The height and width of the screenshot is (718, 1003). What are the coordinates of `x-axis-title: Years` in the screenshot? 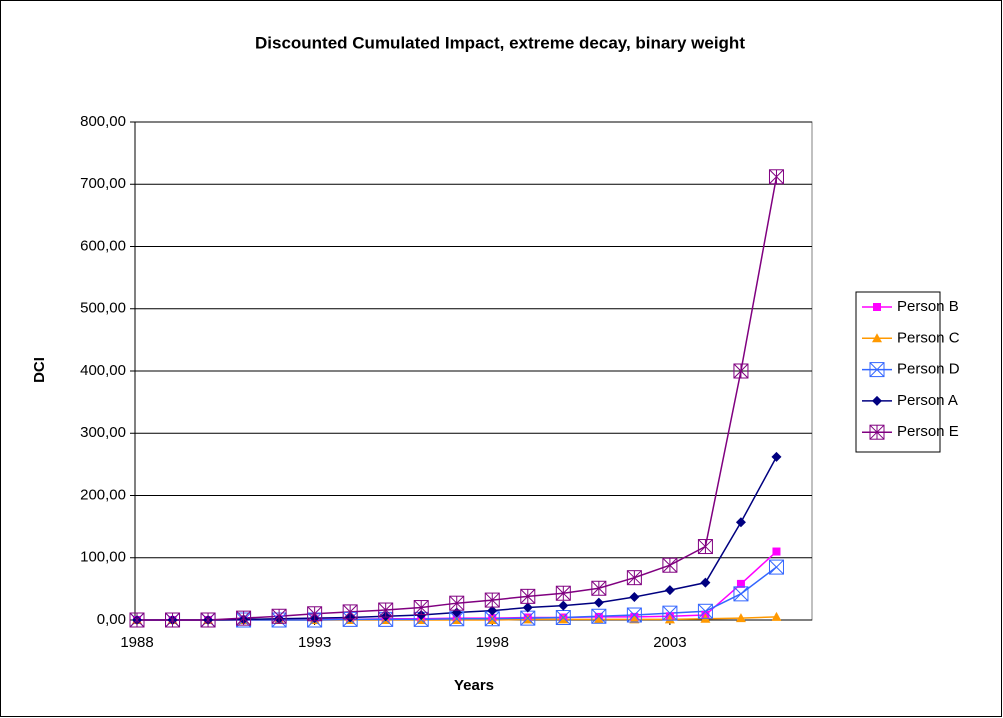 It's located at (474, 685).